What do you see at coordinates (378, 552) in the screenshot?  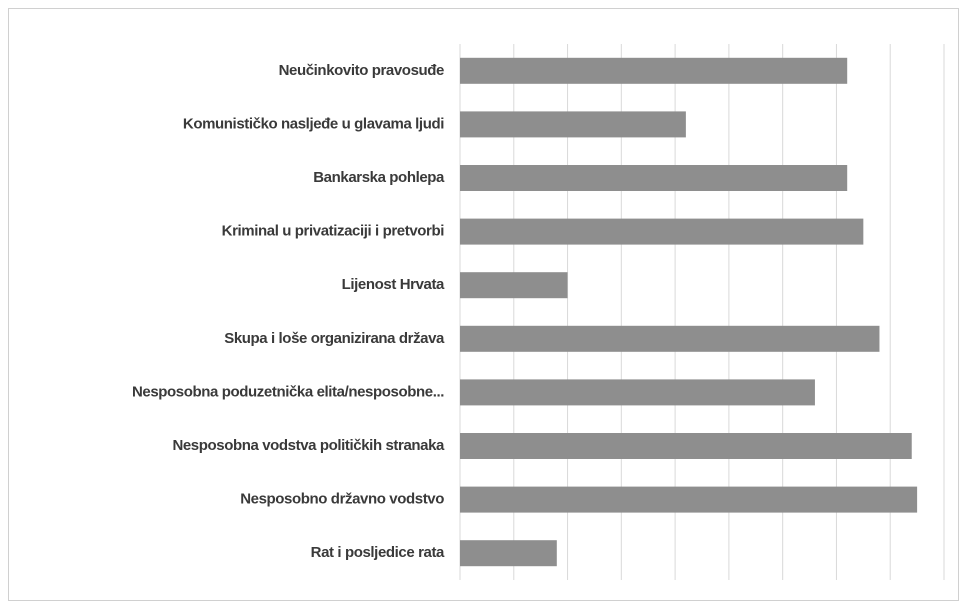 I see `y-tick-label: Rat i posljedice rata` at bounding box center [378, 552].